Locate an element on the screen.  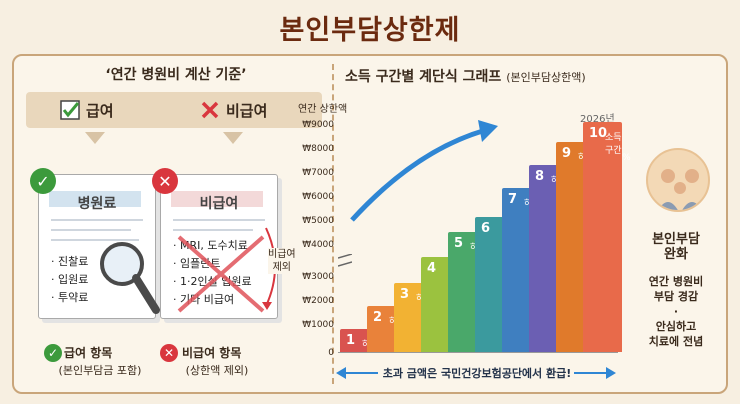
family-avatar is located at coordinates (678, 180).